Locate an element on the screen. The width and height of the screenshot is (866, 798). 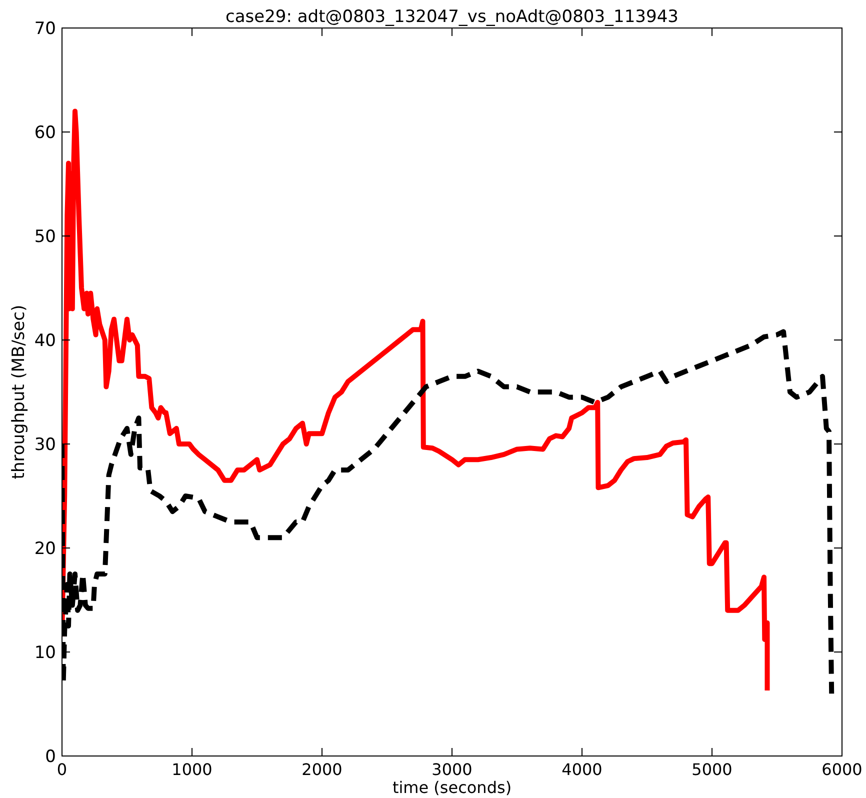
y-tick-label: 60 is located at coordinates (45, 132).